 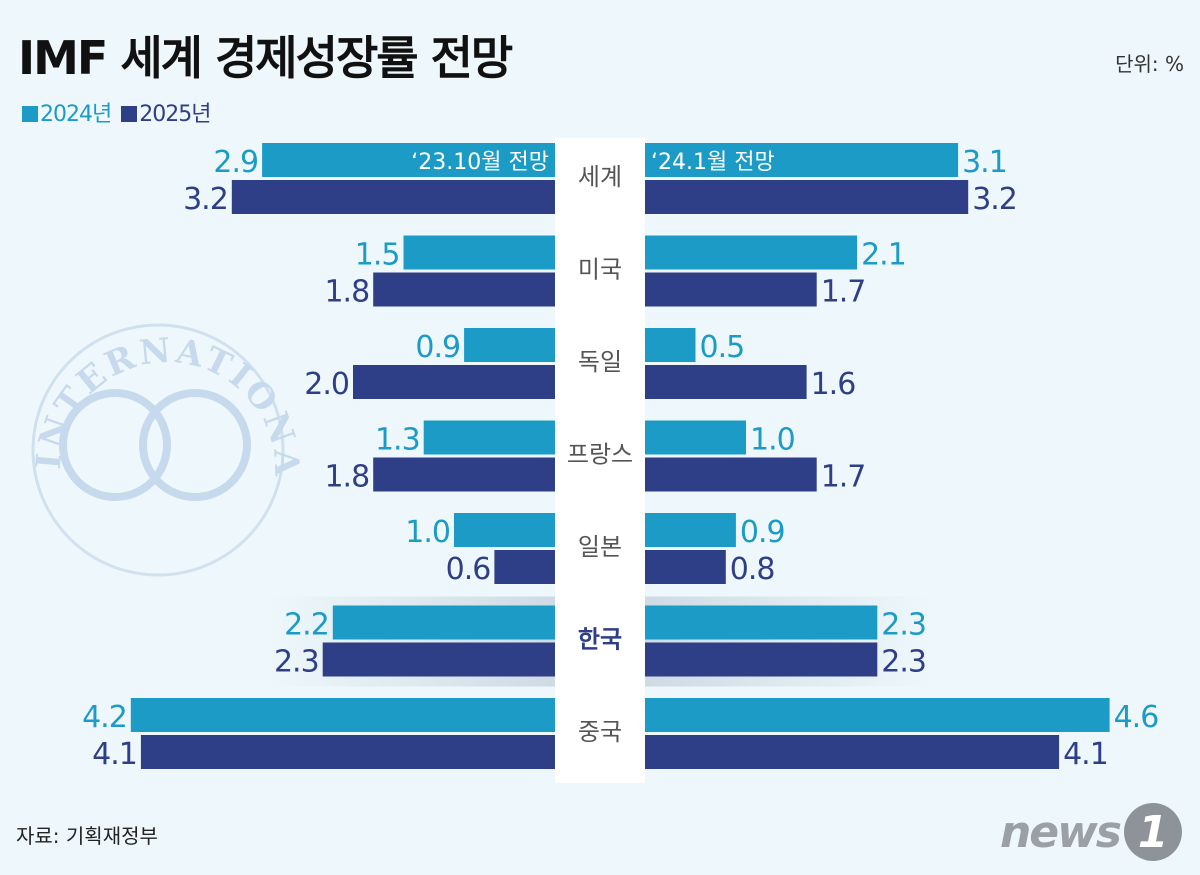 What do you see at coordinates (883, 255) in the screenshot?
I see `data-label: 2.1` at bounding box center [883, 255].